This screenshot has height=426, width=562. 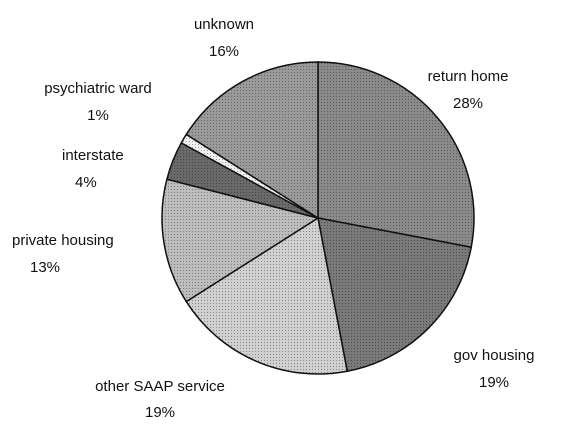 What do you see at coordinates (45, 267) in the screenshot?
I see `slice-value-label: 13%` at bounding box center [45, 267].